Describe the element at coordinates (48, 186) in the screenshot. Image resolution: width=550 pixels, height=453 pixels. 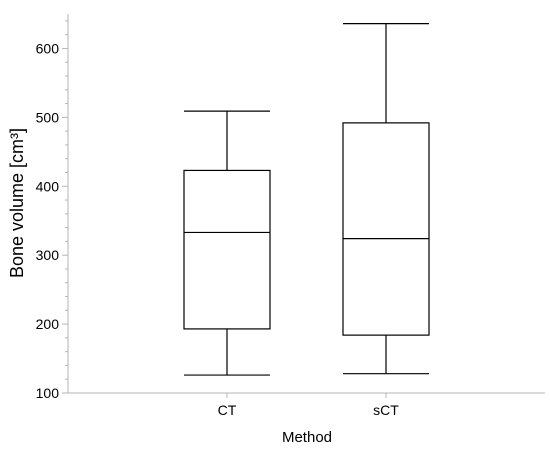
I see `y-tick-label: 400` at that location.